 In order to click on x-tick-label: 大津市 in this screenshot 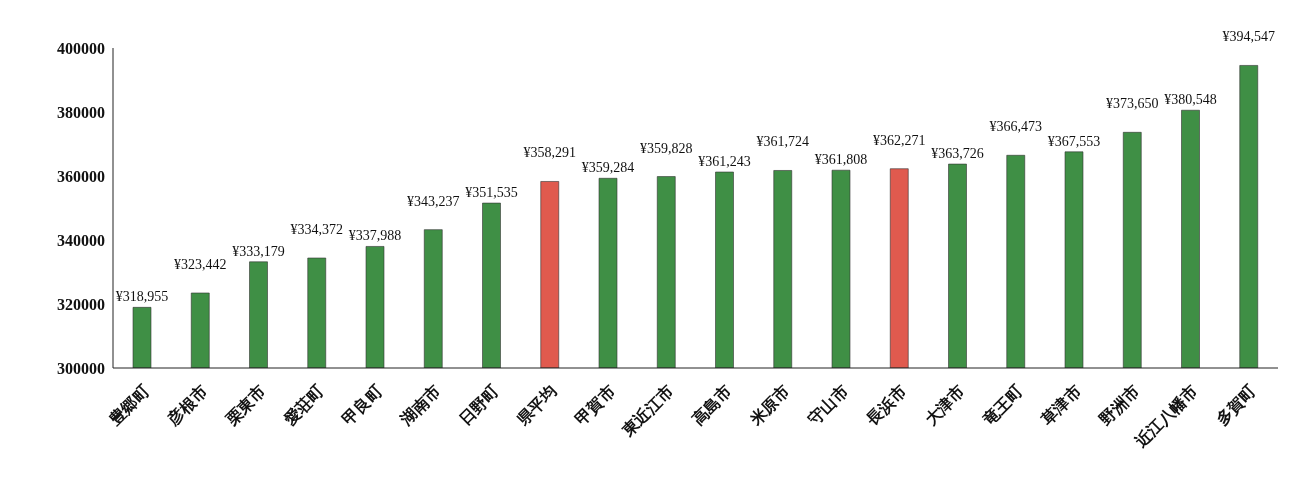, I will do `click(944, 405)`.